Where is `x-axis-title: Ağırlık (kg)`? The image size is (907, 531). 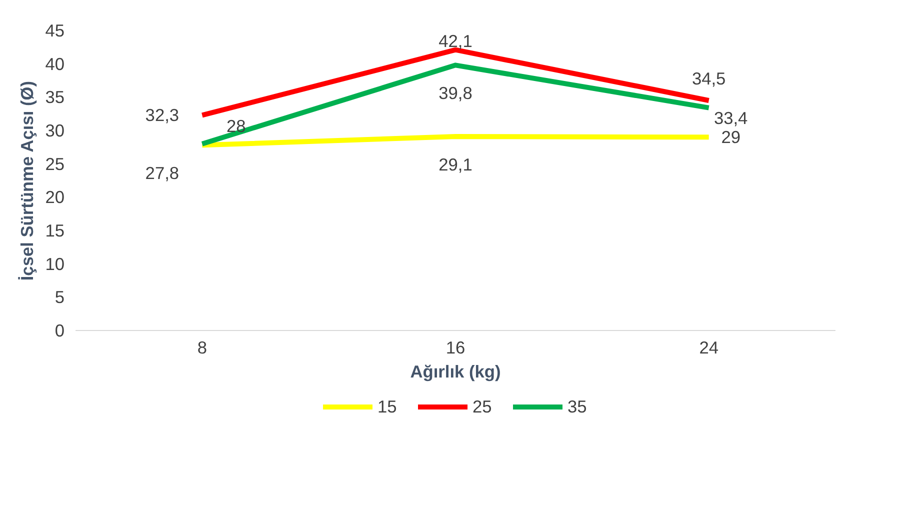 x-axis-title: Ağırlık (kg) is located at coordinates (455, 372).